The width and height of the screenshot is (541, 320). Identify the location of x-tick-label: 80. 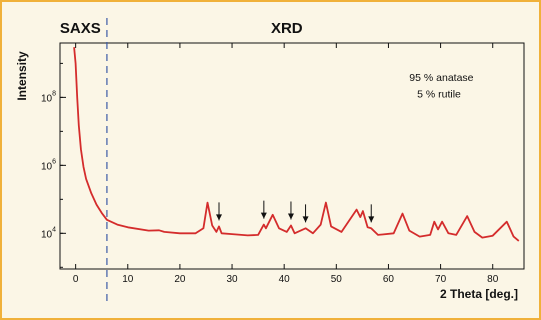
(493, 279).